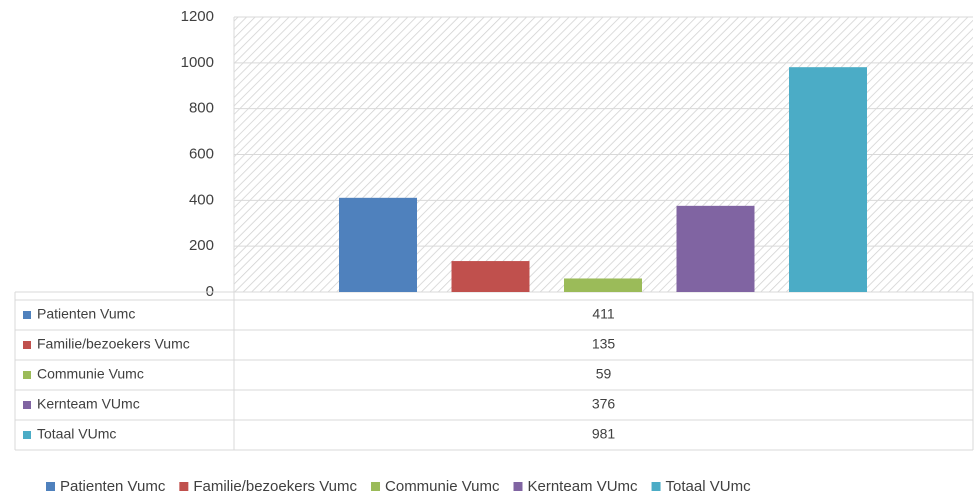 Image resolution: width=979 pixels, height=496 pixels. Describe the element at coordinates (604, 404) in the screenshot. I see `table-value: 376` at that location.